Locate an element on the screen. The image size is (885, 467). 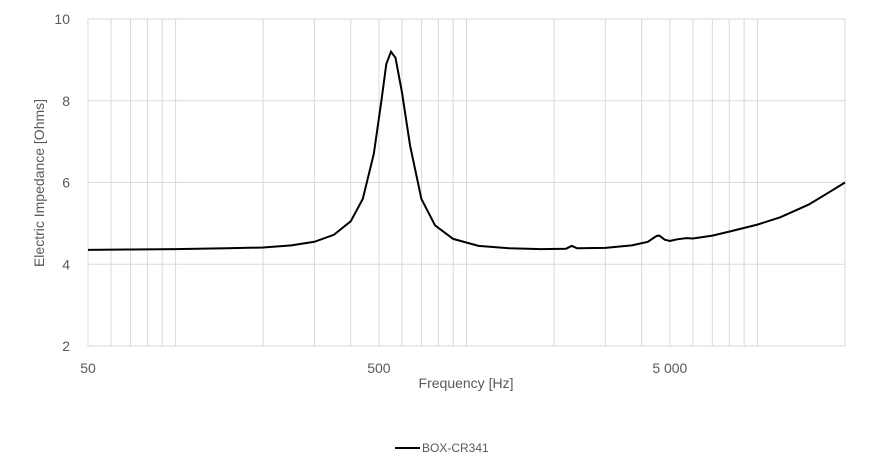
y-tick-label: 4 is located at coordinates (66, 264).